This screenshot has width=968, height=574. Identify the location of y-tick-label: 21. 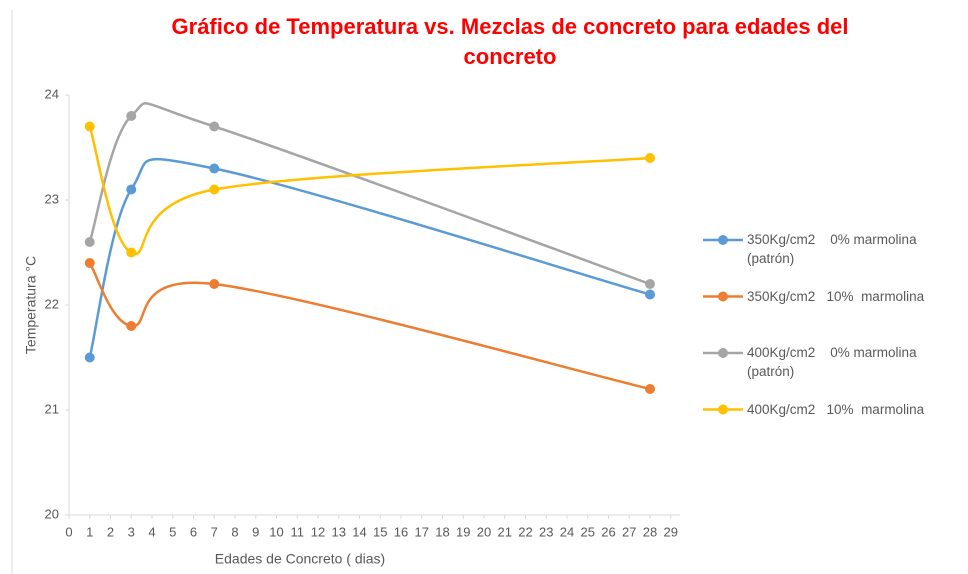
(52, 408).